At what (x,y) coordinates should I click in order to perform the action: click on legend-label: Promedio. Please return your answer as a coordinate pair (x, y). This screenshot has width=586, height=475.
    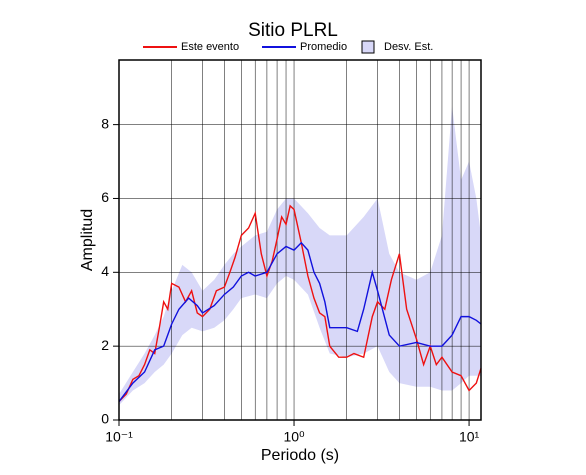
    Looking at the image, I should click on (323, 47).